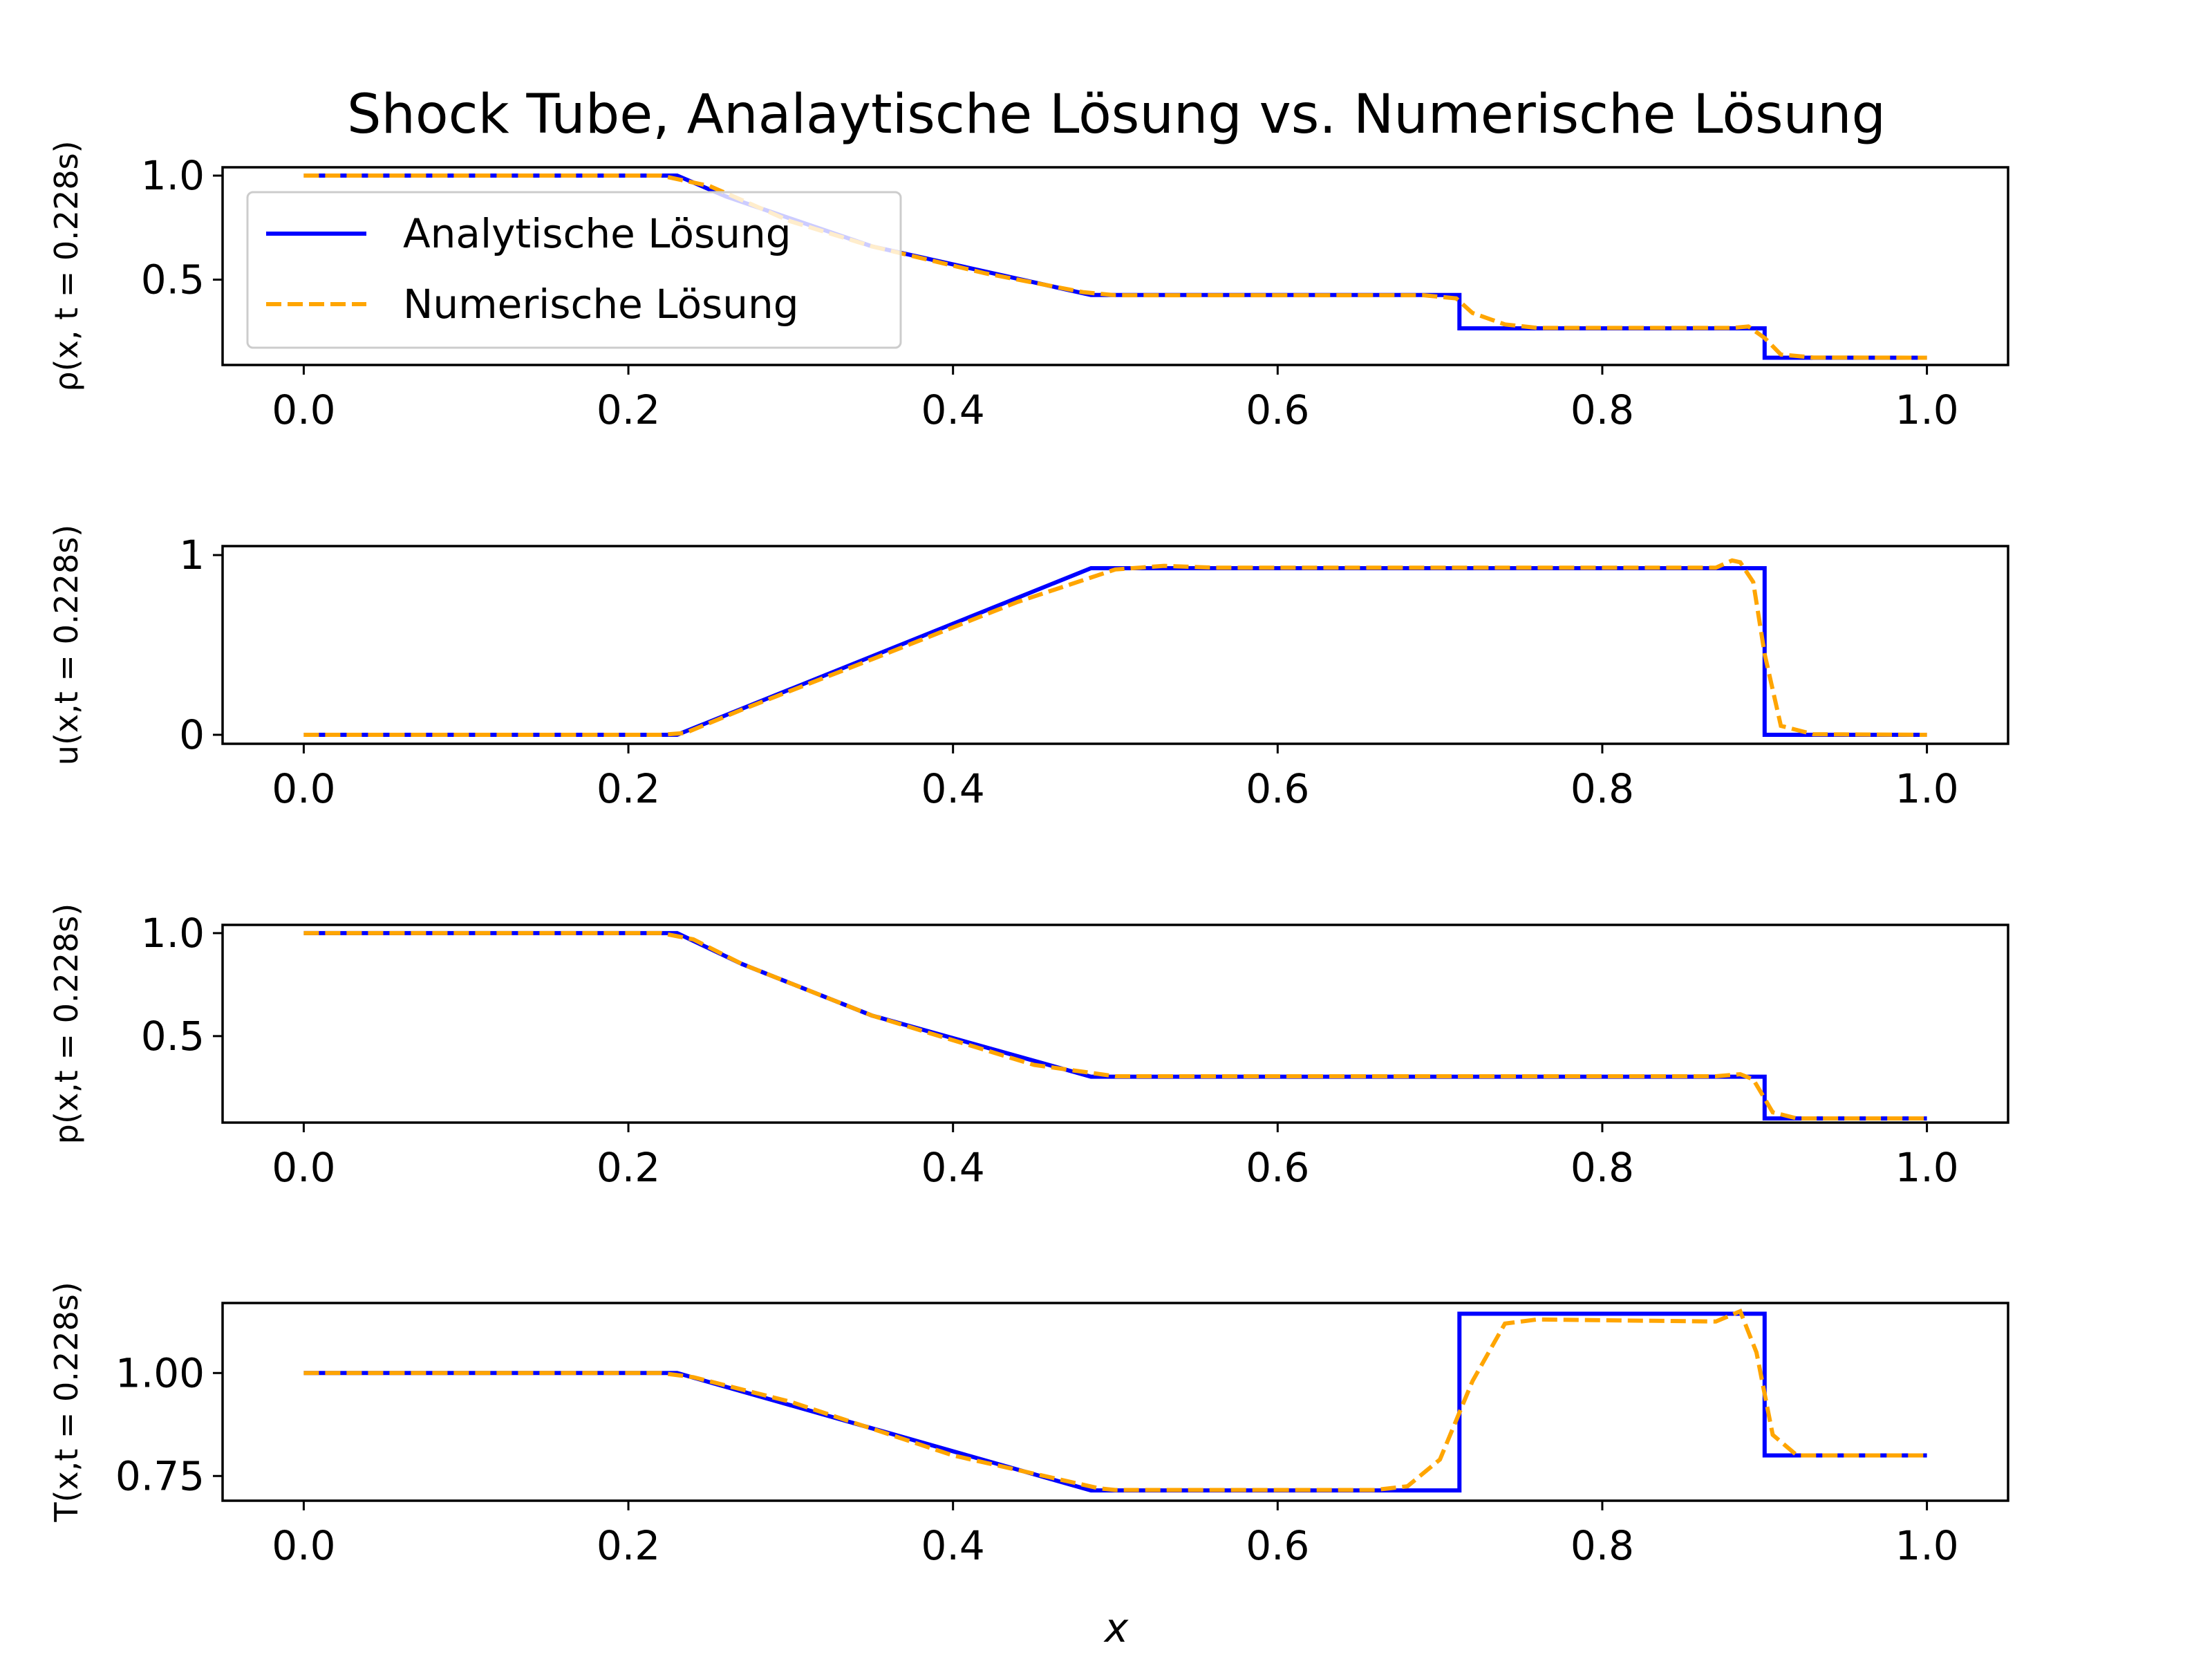 This screenshot has width=2212, height=1659. What do you see at coordinates (601, 304) in the screenshot?
I see `legend-numeric-label: Numerische Lösung` at bounding box center [601, 304].